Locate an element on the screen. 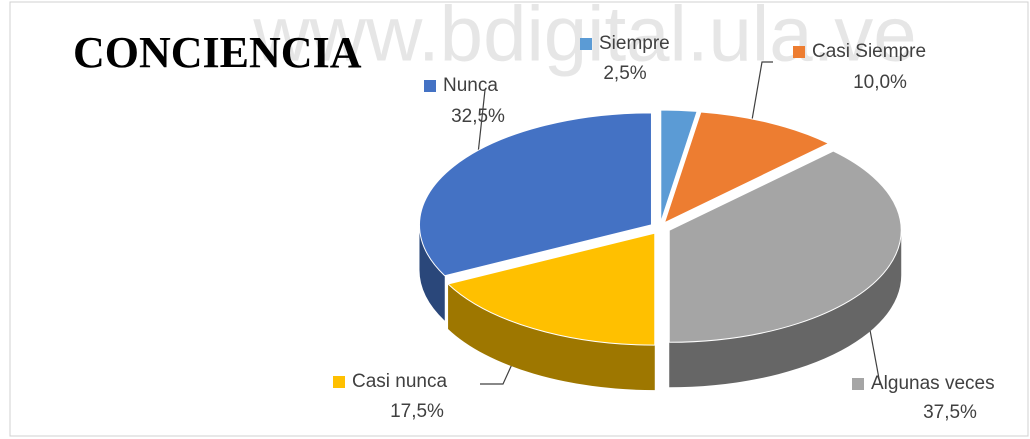 This screenshot has width=1030, height=439. data-label-name: Algunas veces is located at coordinates (933, 383).